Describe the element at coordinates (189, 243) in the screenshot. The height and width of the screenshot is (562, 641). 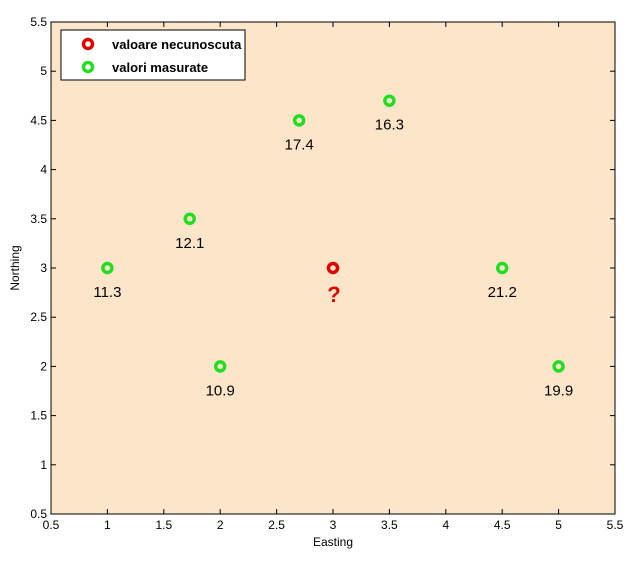
I see `measured-point-label: 12.1` at that location.